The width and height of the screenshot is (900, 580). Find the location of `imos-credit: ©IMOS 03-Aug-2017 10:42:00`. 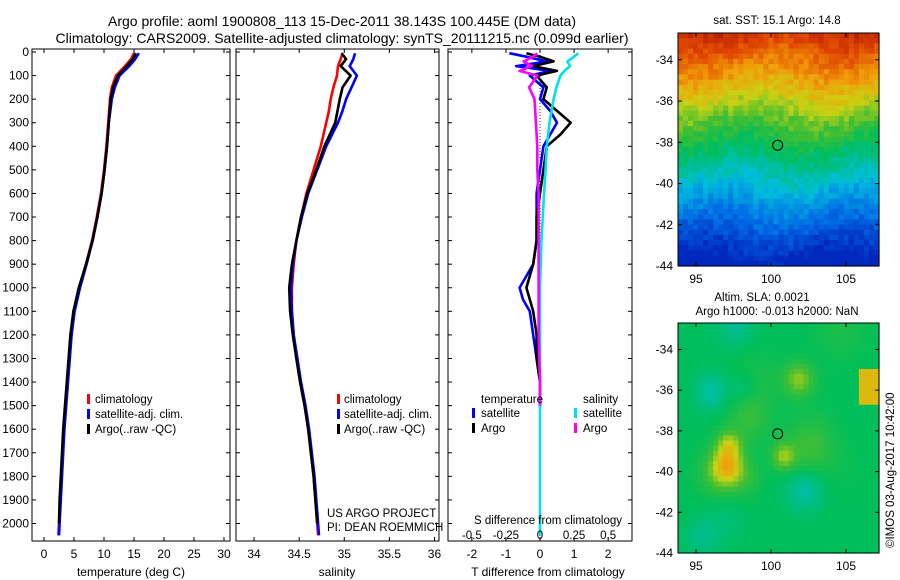

imos-credit: ©IMOS 03-Aug-2017 10:42:00 is located at coordinates (891, 470).